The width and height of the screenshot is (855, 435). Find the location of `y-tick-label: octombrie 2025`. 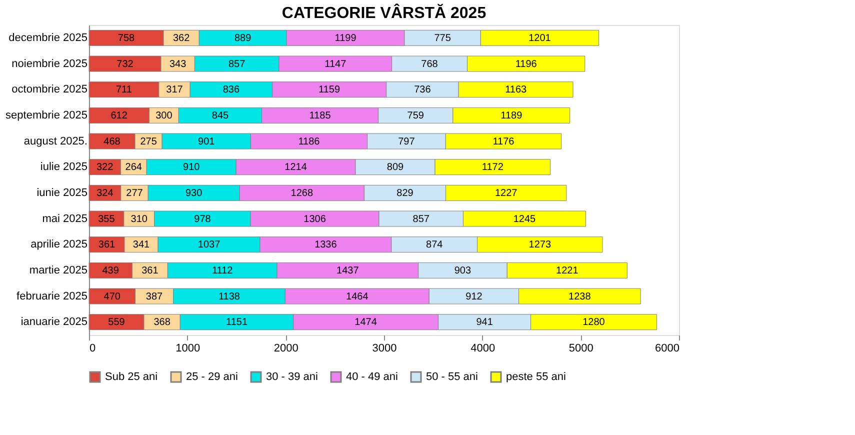

y-tick-label: octombrie 2025 is located at coordinates (50, 90).